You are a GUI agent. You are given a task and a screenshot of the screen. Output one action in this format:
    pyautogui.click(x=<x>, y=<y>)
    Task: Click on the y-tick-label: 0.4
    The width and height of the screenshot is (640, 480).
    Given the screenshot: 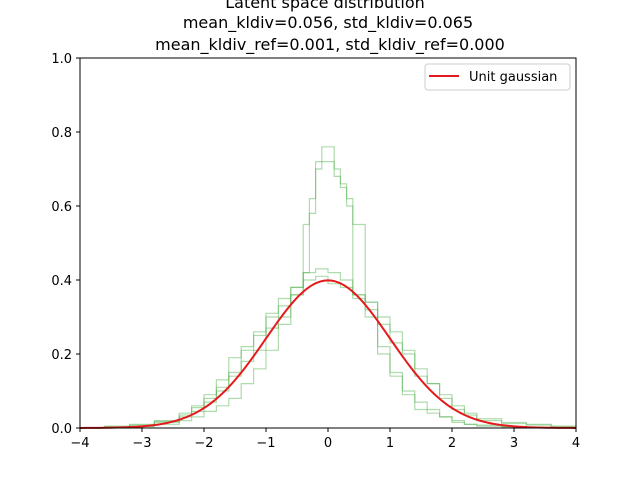 What is the action you would take?
    pyautogui.click(x=61, y=281)
    